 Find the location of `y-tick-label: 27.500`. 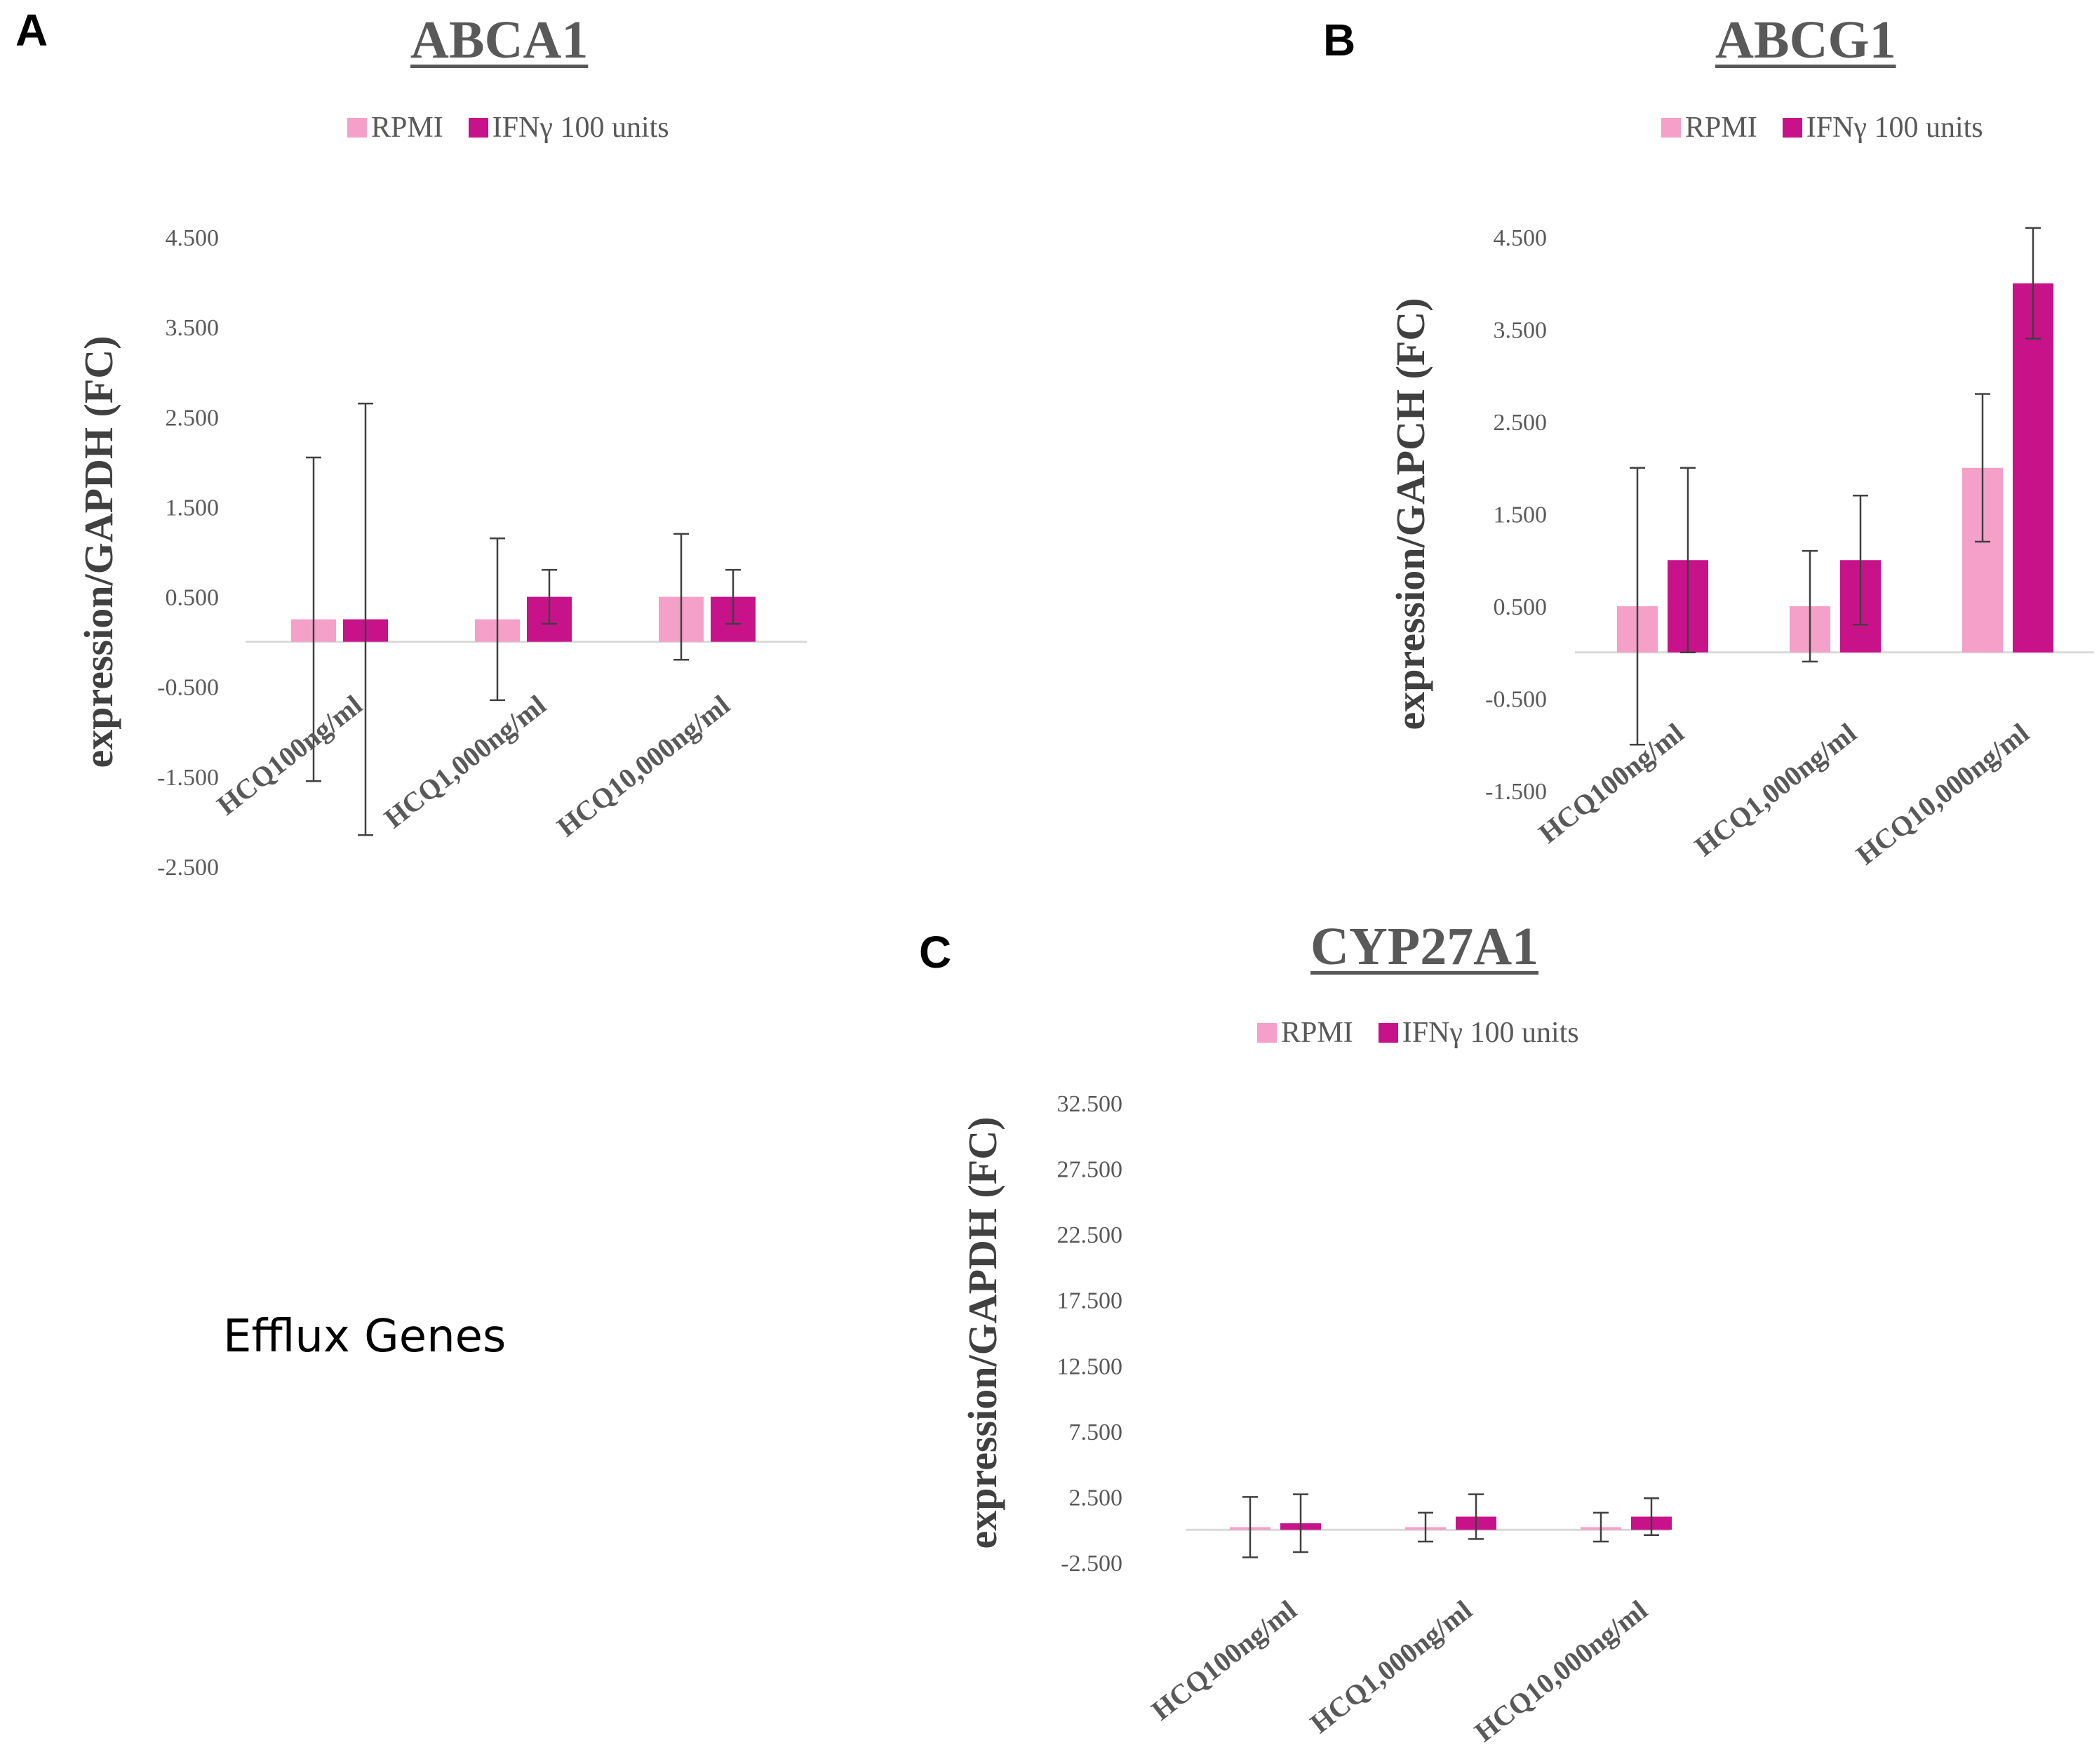

y-tick-label: 27.500 is located at coordinates (1090, 1170).